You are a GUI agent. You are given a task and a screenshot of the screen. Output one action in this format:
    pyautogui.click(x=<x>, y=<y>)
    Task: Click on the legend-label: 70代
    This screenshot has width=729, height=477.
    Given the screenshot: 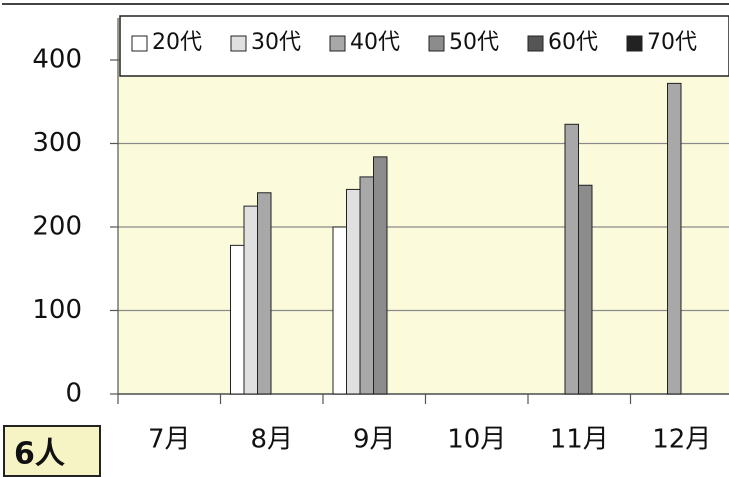 What is the action you would take?
    pyautogui.click(x=672, y=42)
    